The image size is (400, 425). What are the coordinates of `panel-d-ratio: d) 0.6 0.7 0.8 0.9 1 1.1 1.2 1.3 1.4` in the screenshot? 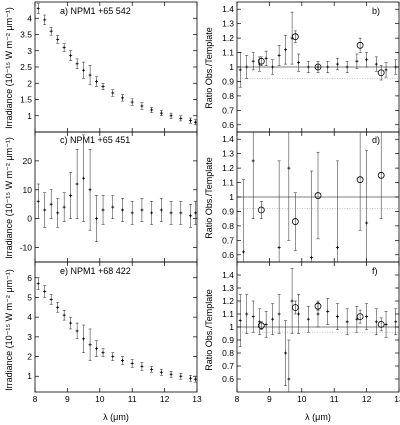 It's located at (311, 197).